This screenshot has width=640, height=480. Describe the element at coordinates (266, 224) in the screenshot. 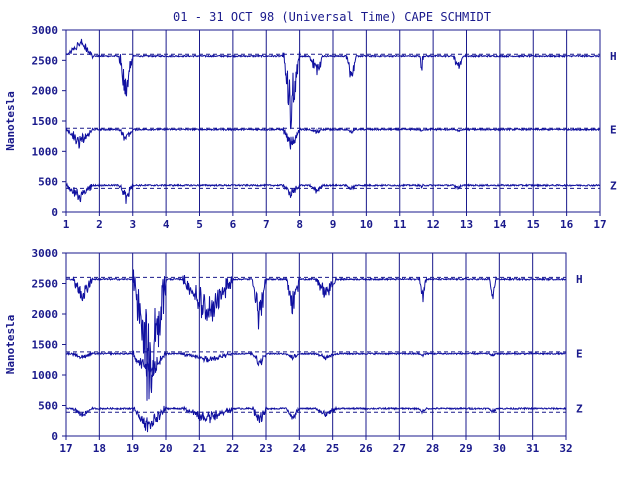

I see `x-tick-label: 7` at that location.